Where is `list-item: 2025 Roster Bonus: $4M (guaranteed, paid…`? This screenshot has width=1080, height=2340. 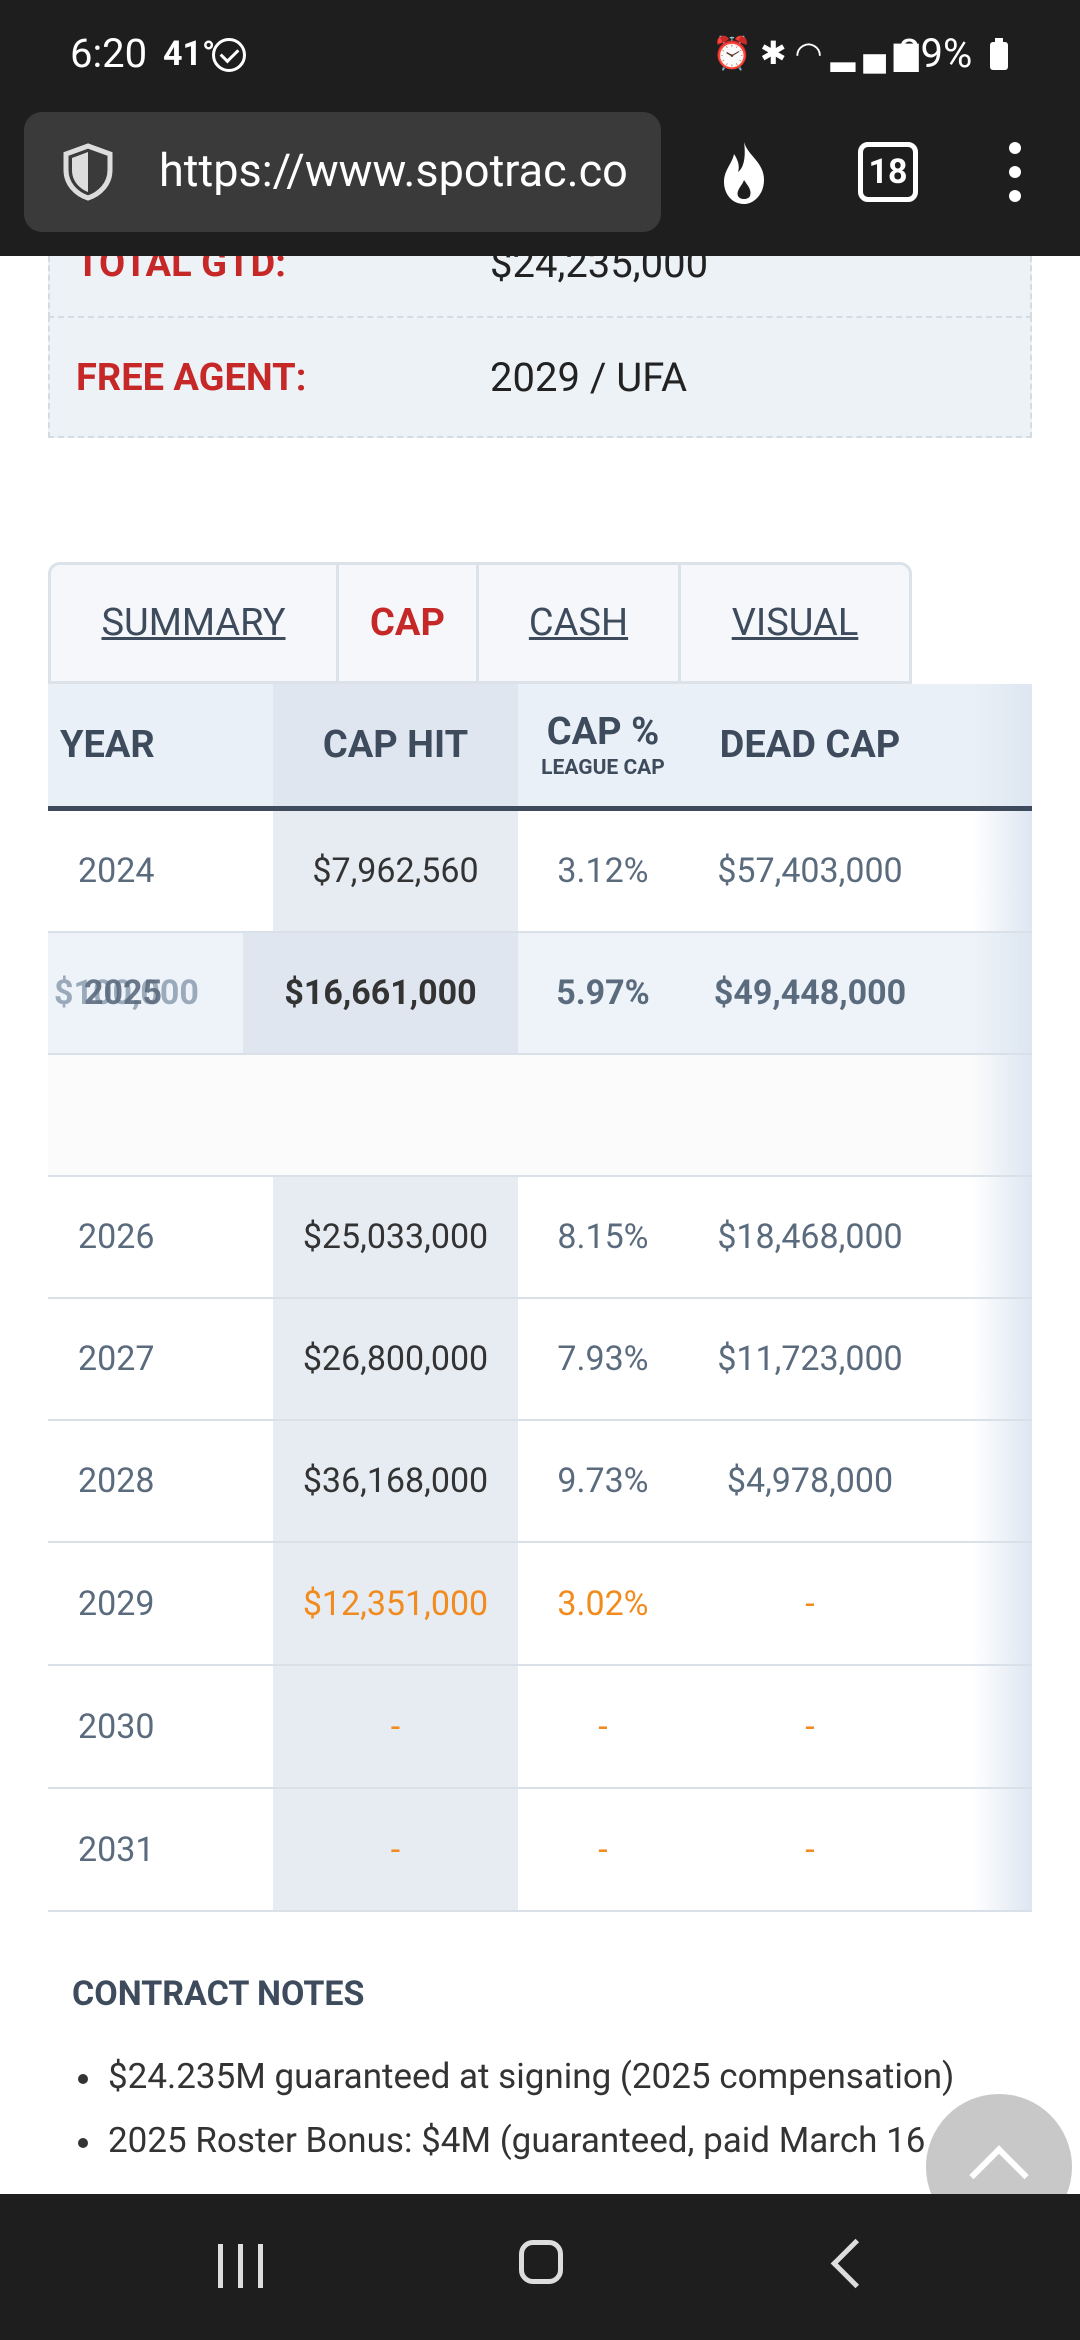
list-item: 2025 Roster Bonus: $4M (guaranteed, paid… is located at coordinates (522, 2141).